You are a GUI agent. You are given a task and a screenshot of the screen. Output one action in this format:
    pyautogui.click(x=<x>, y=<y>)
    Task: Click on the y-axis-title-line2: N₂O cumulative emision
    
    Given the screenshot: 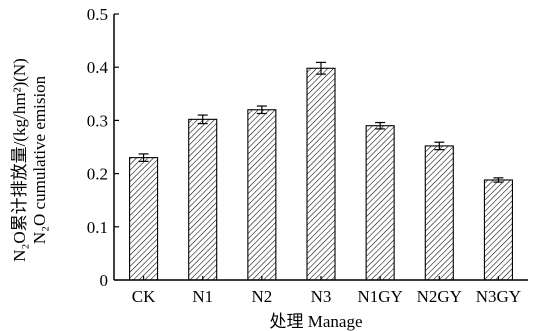 What is the action you would take?
    pyautogui.click(x=39, y=159)
    